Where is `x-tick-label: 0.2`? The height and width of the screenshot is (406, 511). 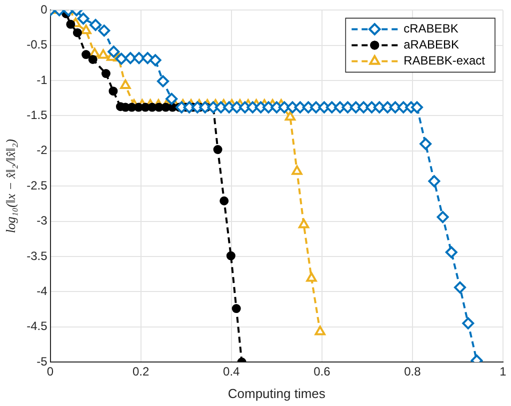 x-tick-label: 0.2 is located at coordinates (141, 371).